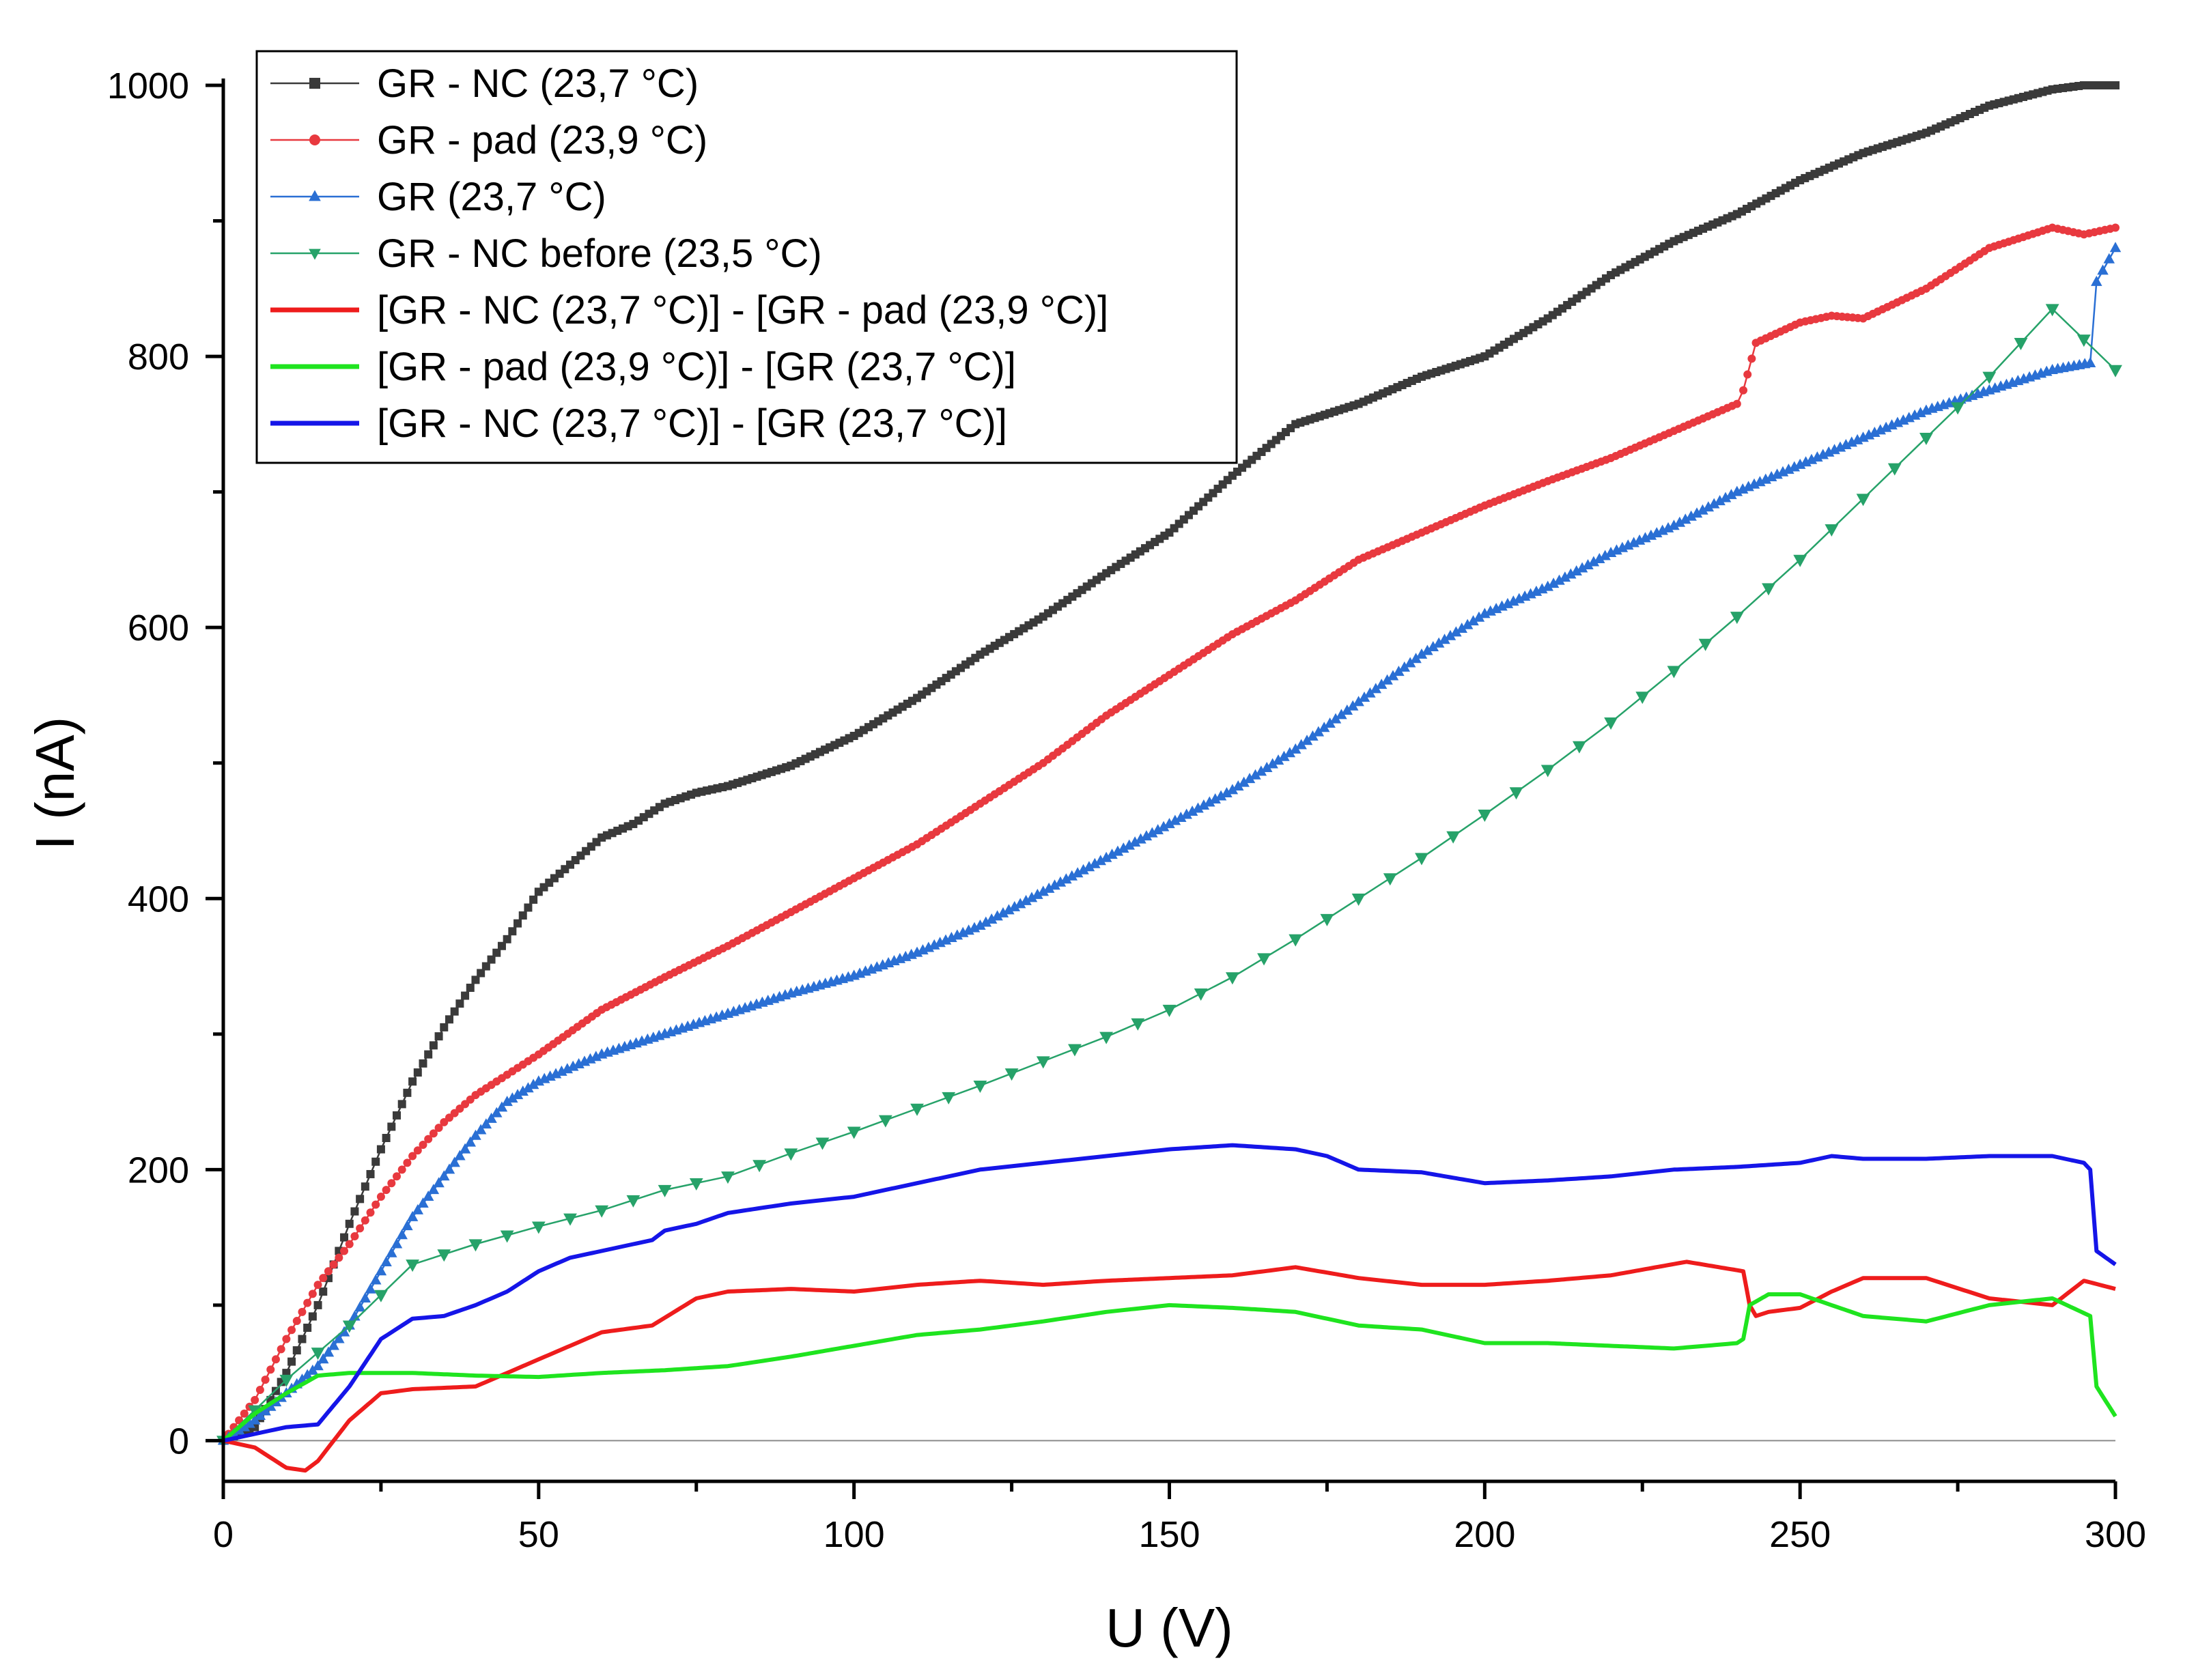  What do you see at coordinates (2115, 1534) in the screenshot?
I see `x-tick-label: 300` at bounding box center [2115, 1534].